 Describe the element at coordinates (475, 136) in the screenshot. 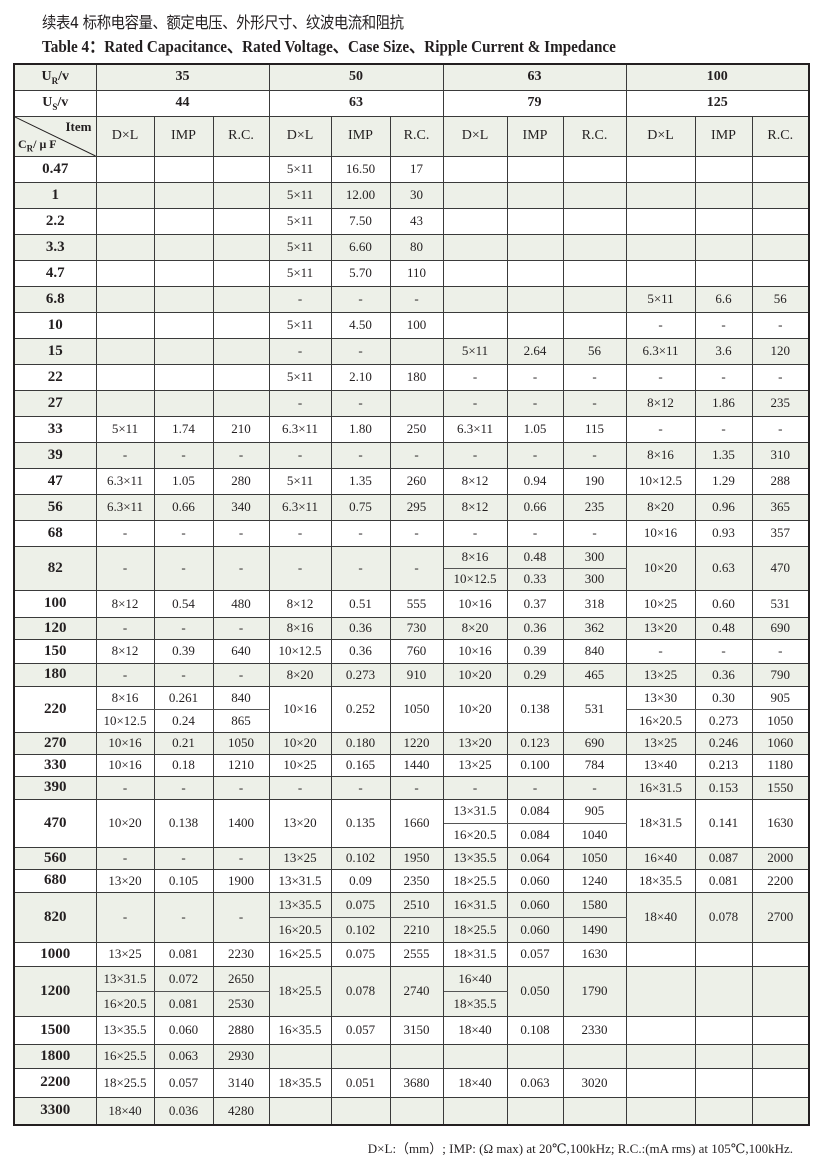

I see `column-header-dxl: D×L` at that location.